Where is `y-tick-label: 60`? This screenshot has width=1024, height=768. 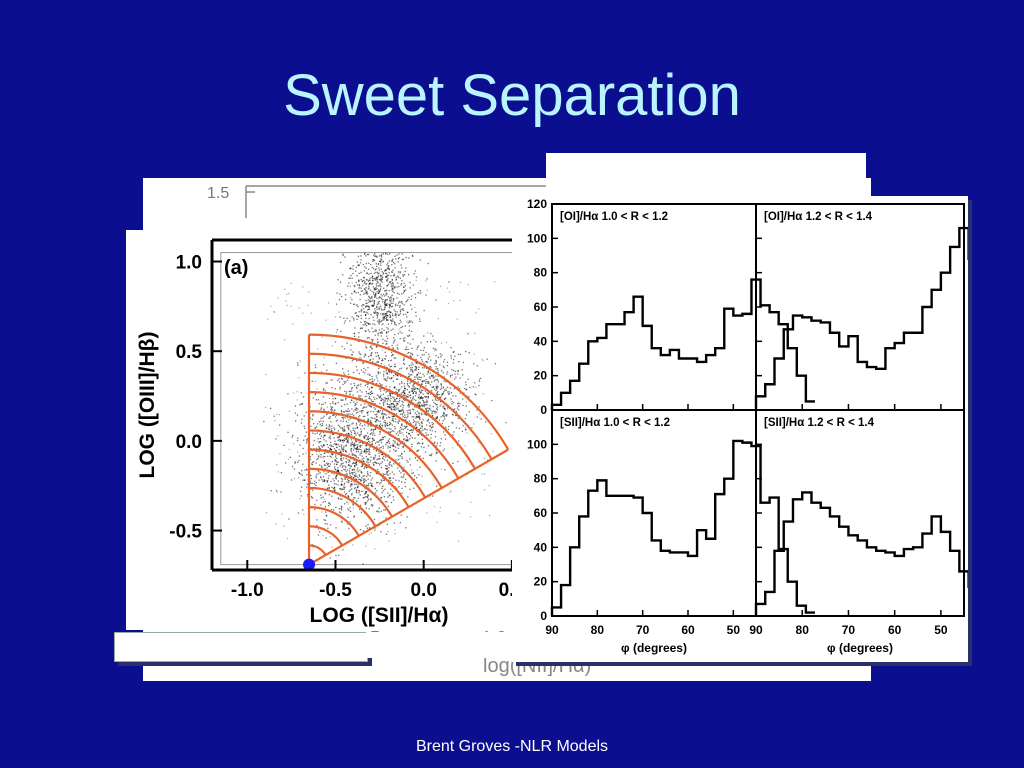 y-tick-label: 60 is located at coordinates (541, 307).